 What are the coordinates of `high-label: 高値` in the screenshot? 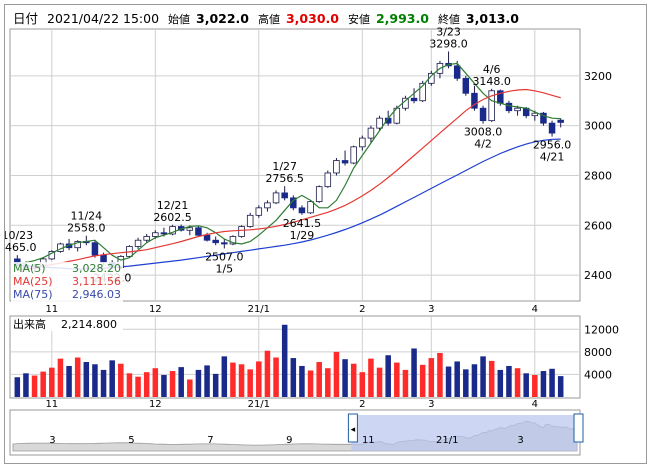 It's located at (269, 19).